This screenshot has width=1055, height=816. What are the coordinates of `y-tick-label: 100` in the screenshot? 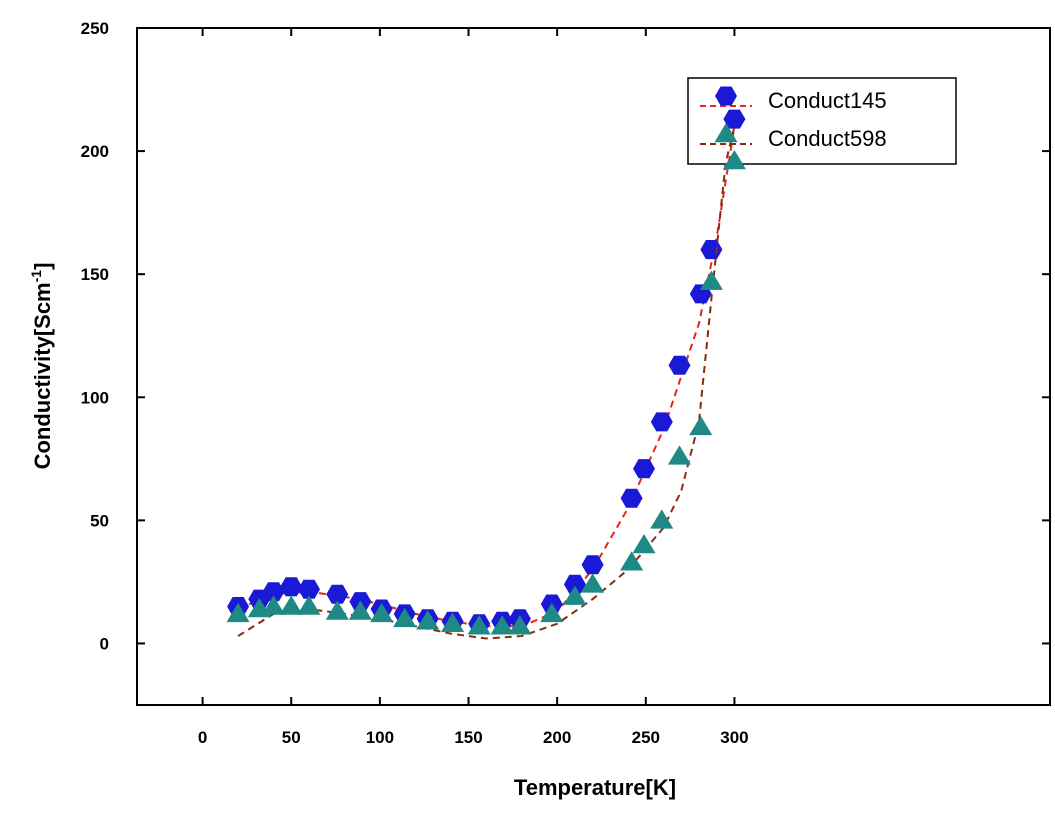 It's located at (95, 397).